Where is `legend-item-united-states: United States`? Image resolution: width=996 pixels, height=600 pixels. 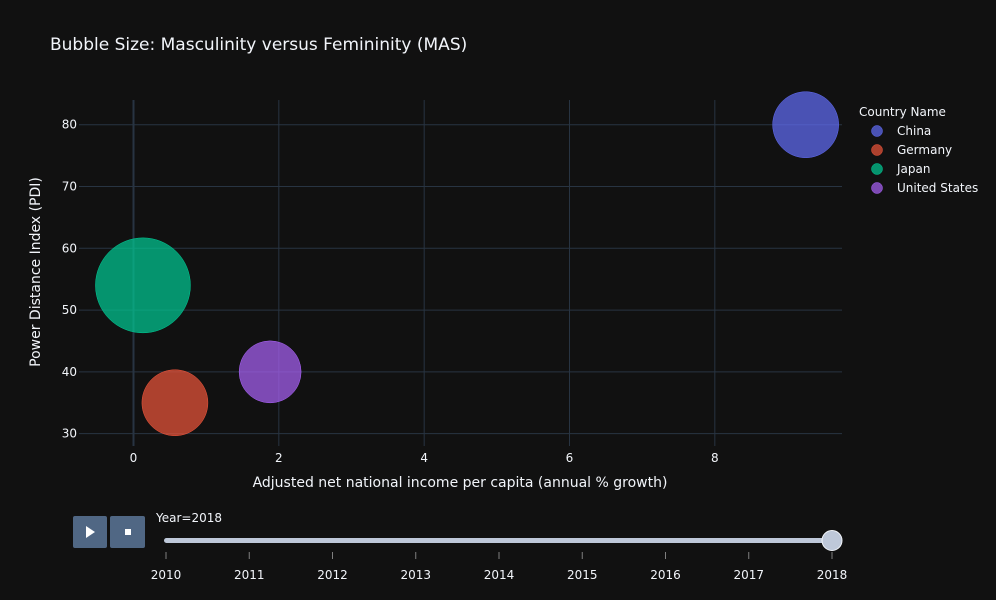 legend-item-united-states: United States is located at coordinates (925, 188).